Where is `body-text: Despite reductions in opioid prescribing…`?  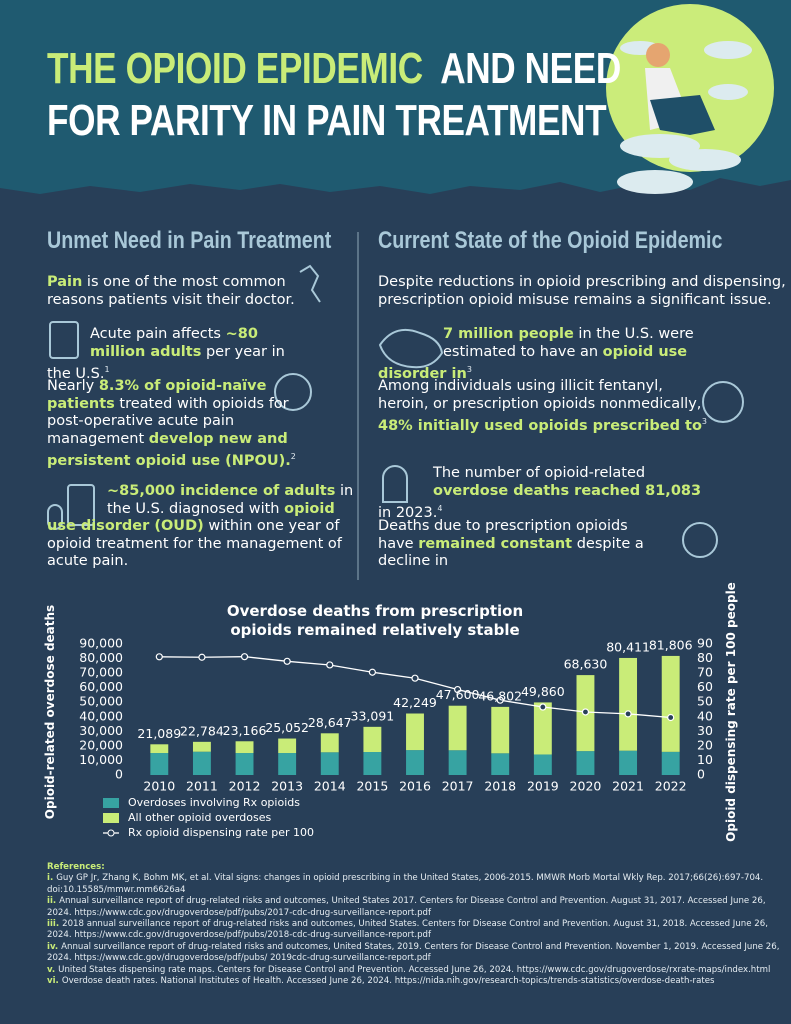
body-text: Despite reductions in opioid prescribing… is located at coordinates (582, 291).